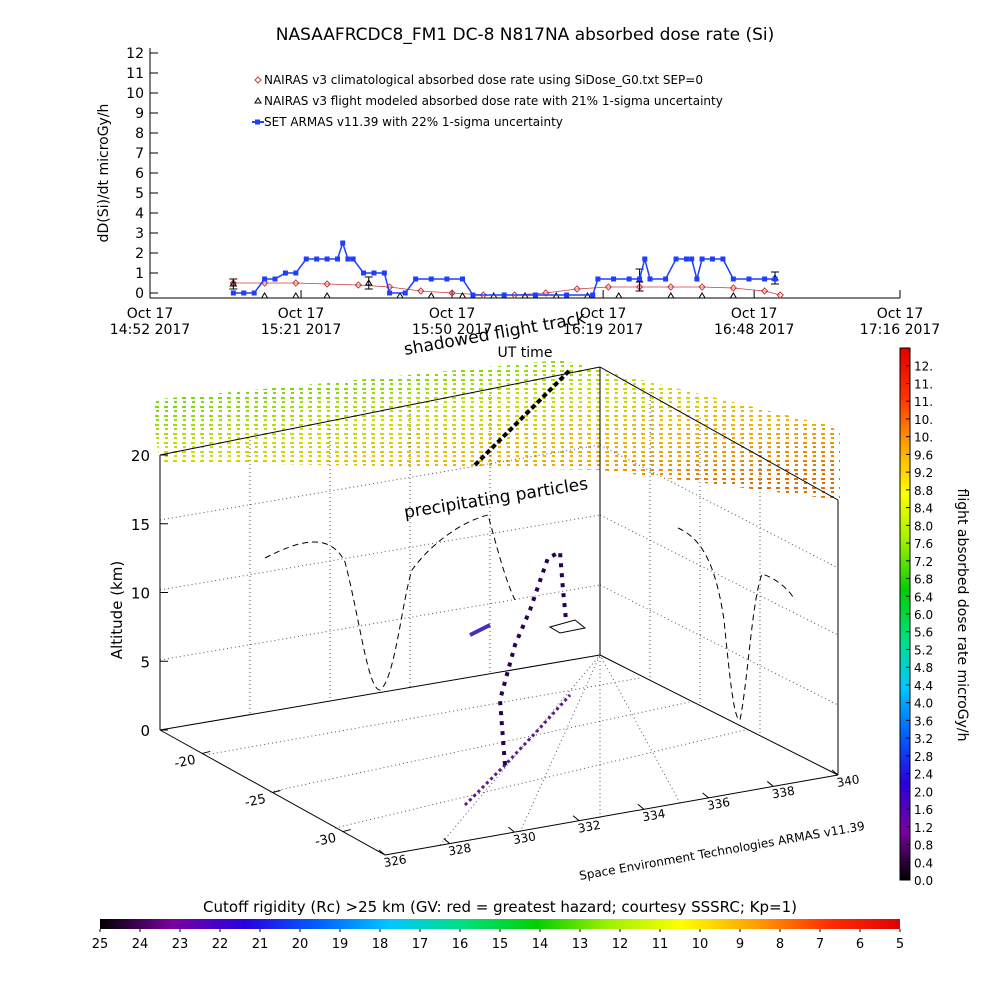  I want to click on colorbar-tick-label: 8.0, so click(923, 526).